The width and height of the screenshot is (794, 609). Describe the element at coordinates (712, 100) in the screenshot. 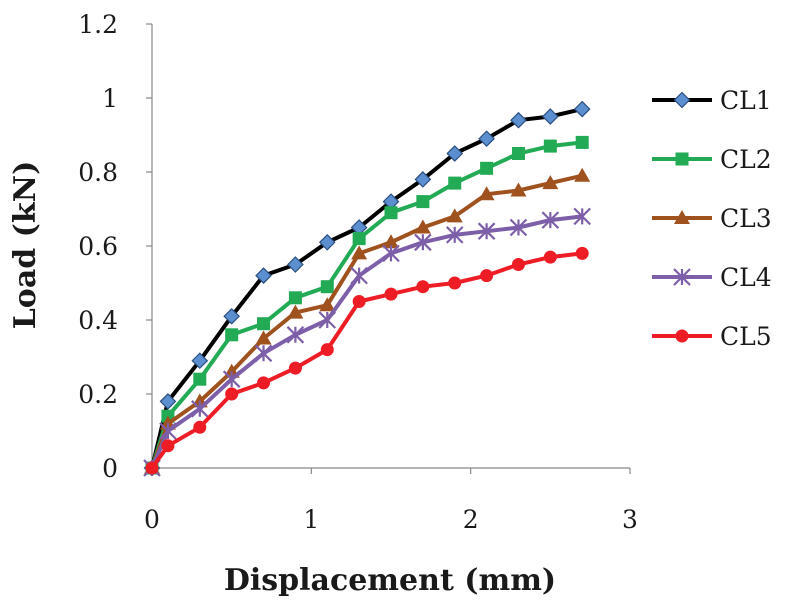

I see `legend-entry-CL1: CL1` at that location.